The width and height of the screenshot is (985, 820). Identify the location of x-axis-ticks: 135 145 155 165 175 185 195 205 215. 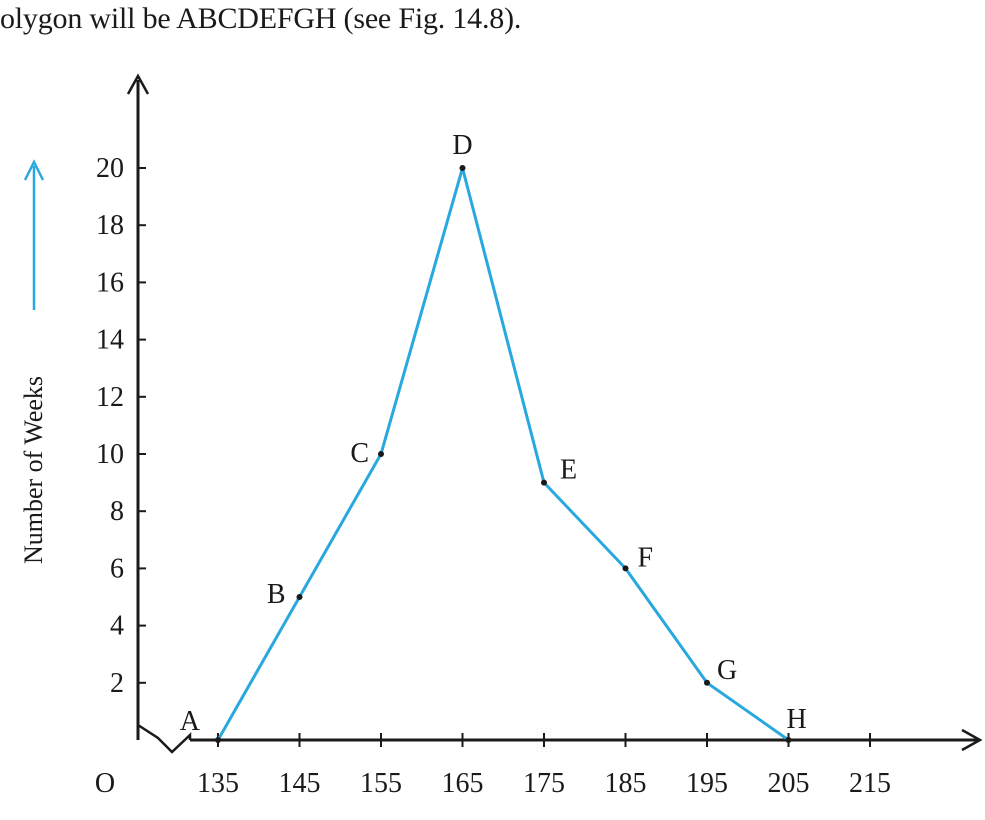
(544, 766).